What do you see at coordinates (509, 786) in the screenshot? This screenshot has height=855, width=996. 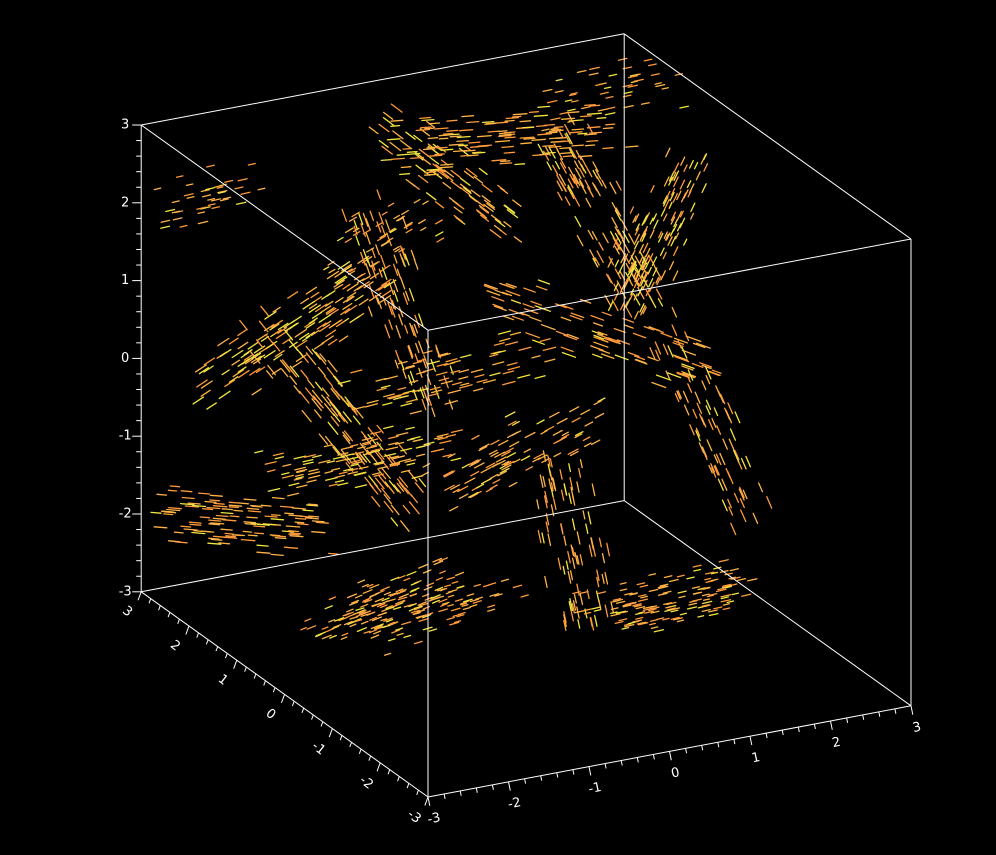 I see `x-axis-major-tick` at bounding box center [509, 786].